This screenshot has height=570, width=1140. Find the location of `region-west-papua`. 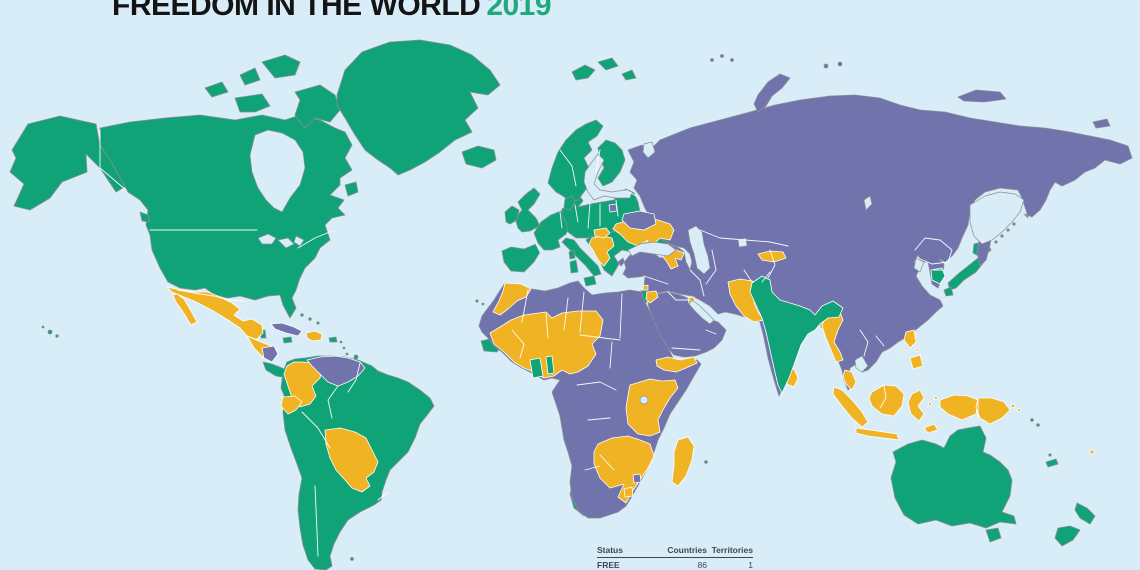

region-west-papua is located at coordinates (959, 407).